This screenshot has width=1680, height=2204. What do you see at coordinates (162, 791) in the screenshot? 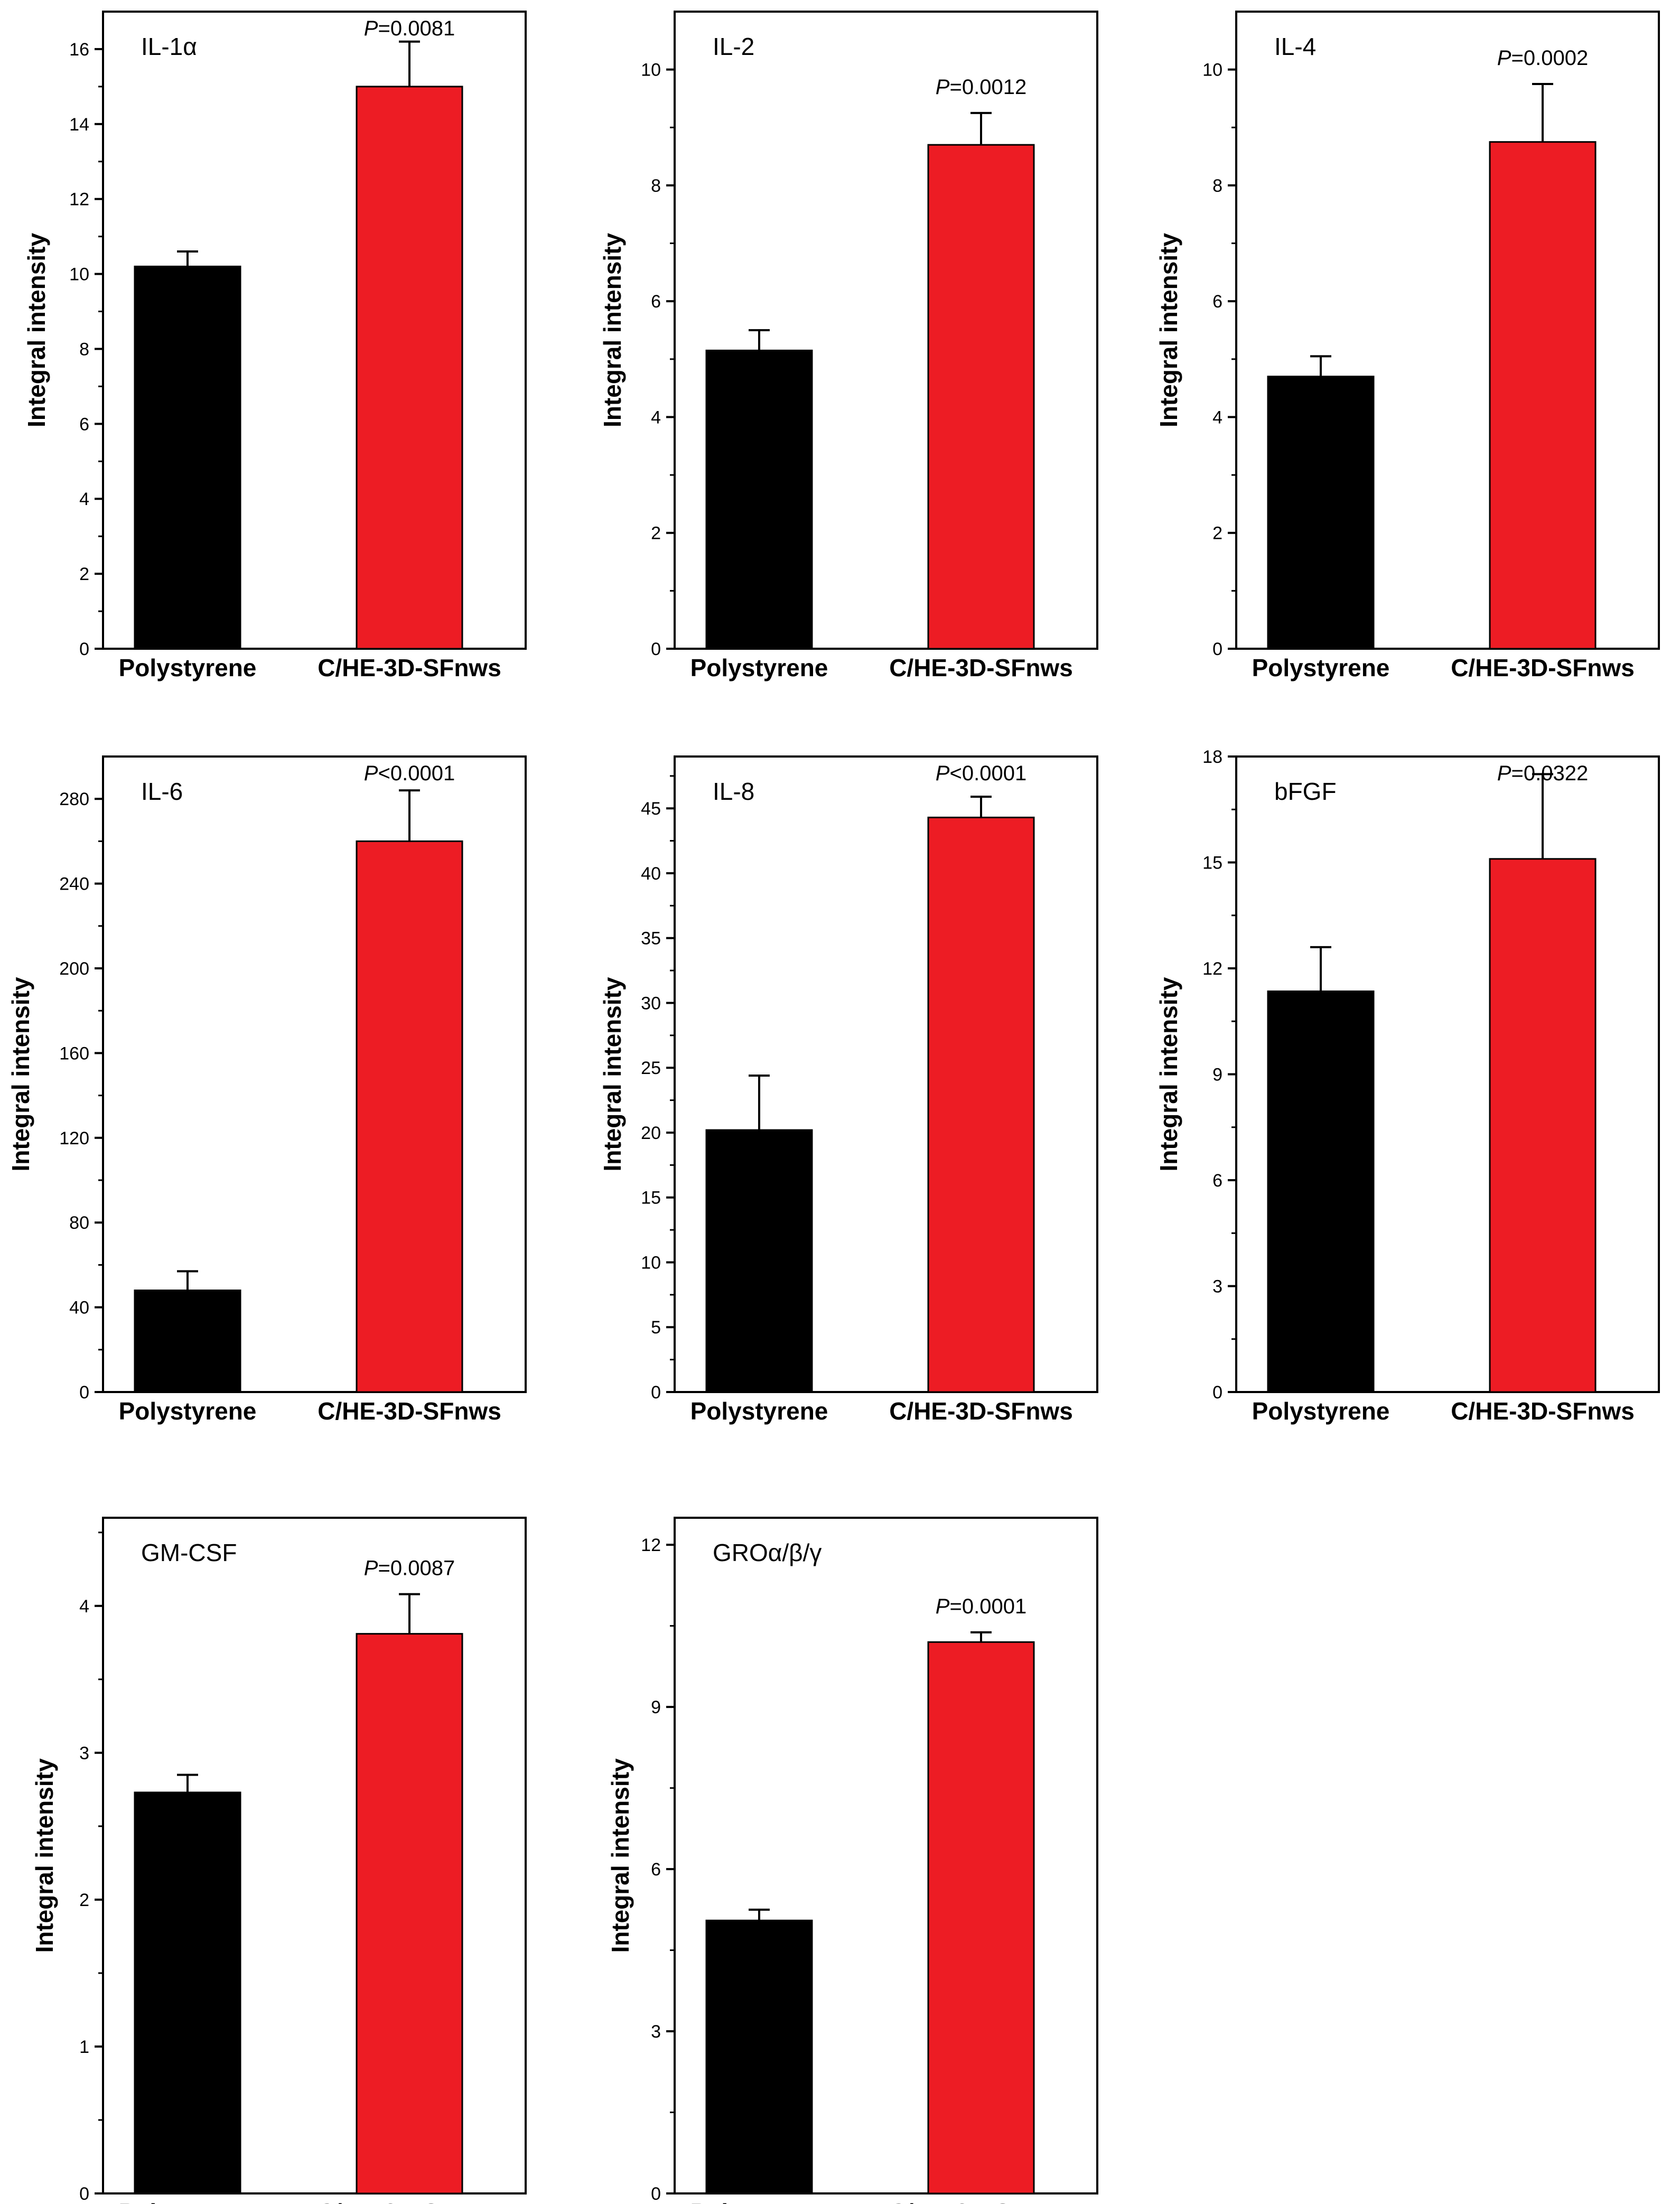
I see `panel-title: IL-6` at bounding box center [162, 791].